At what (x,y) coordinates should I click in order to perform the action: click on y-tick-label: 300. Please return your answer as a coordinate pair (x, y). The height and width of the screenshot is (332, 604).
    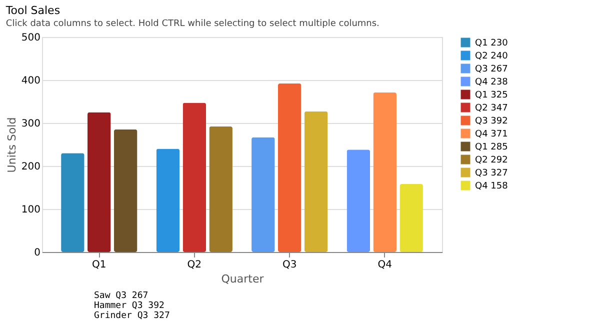
    Looking at the image, I should click on (30, 124).